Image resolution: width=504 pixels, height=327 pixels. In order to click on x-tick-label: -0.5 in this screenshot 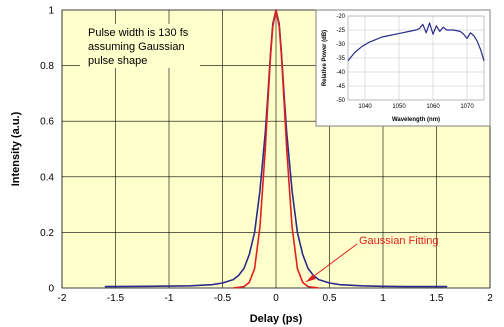, I will do `click(223, 298)`.